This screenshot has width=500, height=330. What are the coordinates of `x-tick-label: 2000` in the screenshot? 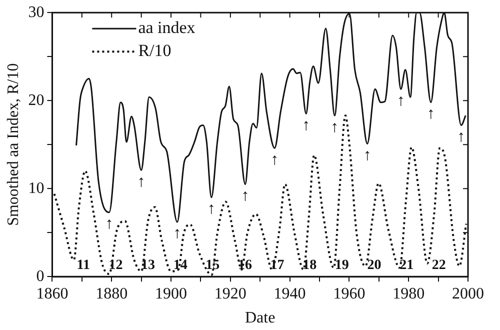 It's located at (468, 293).